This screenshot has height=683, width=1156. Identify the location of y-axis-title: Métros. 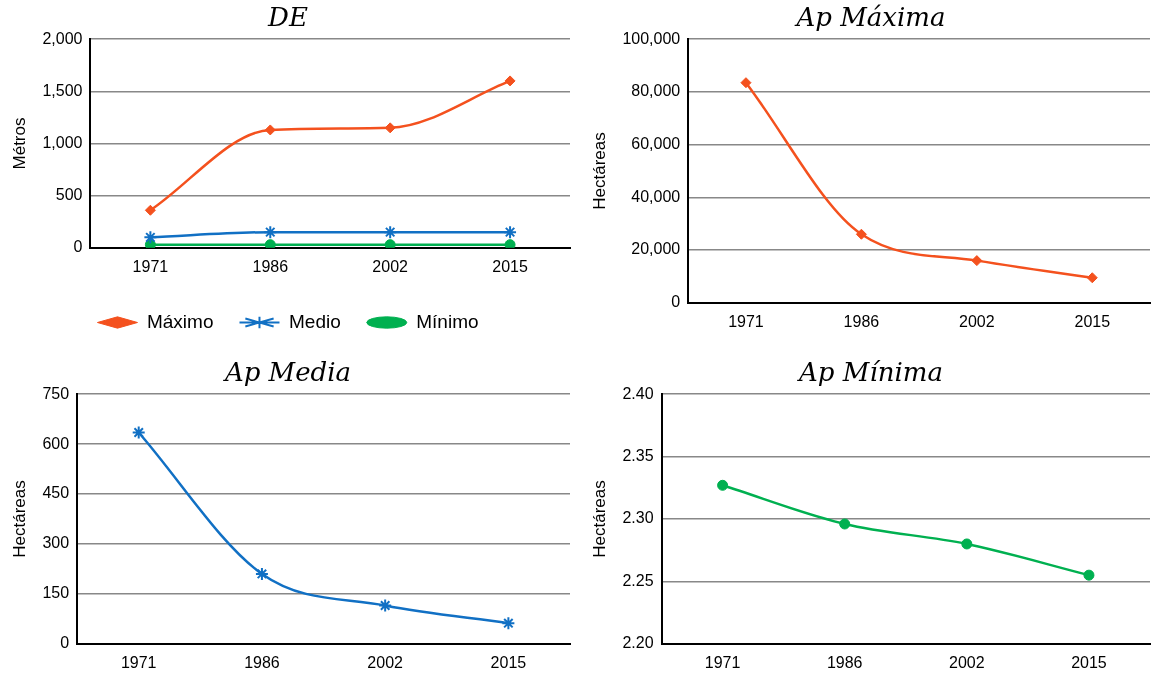
(19, 143).